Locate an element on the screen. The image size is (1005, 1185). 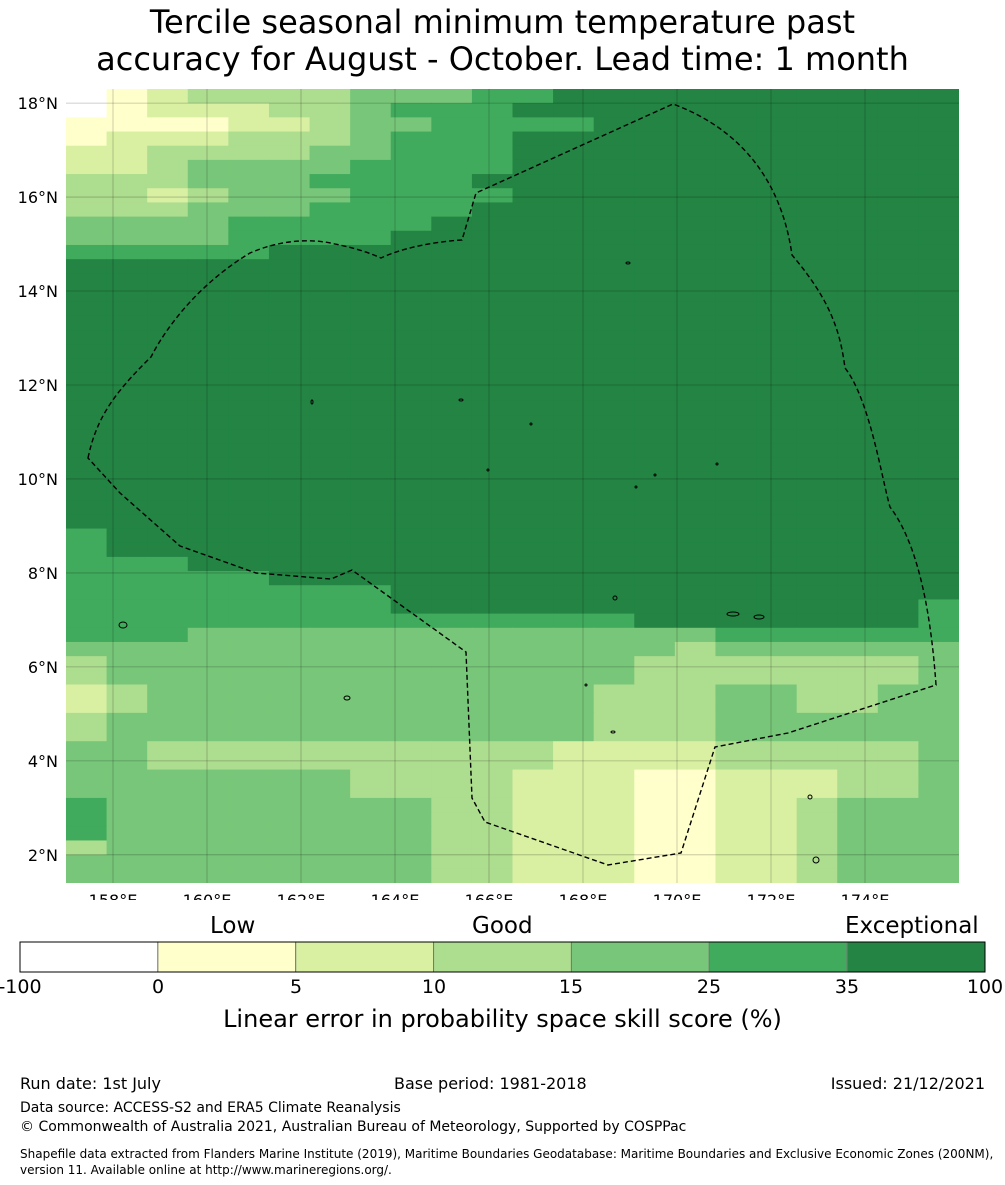
island-outline is located at coordinates (123, 625).